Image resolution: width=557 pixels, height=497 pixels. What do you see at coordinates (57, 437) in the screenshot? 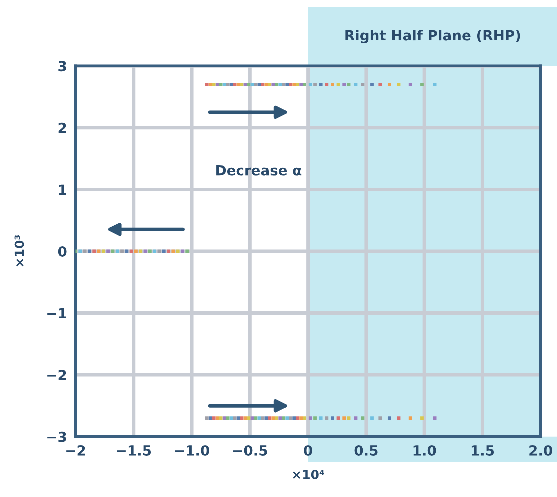
I see `y-tick-label: −3` at bounding box center [57, 437].